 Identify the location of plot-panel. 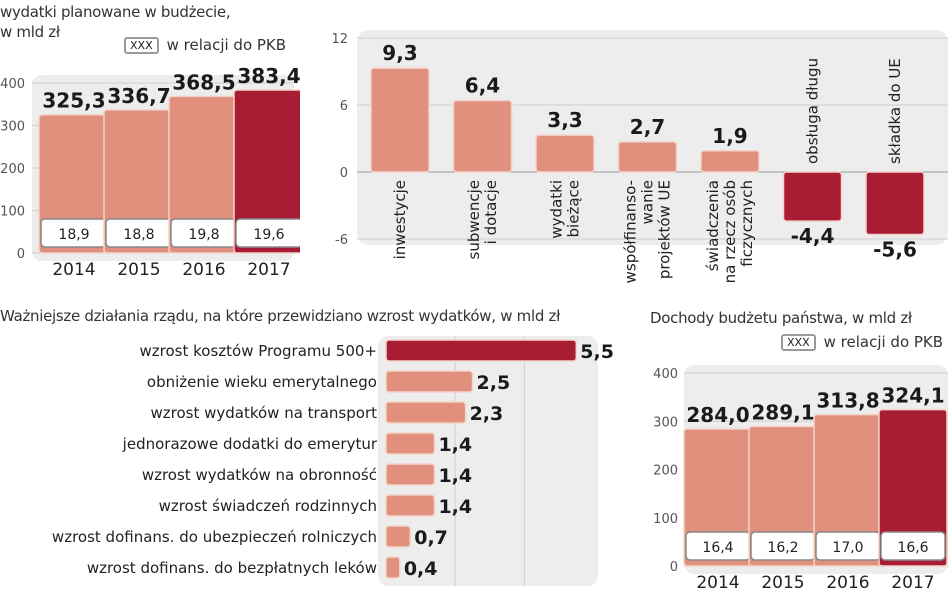
(488, 461).